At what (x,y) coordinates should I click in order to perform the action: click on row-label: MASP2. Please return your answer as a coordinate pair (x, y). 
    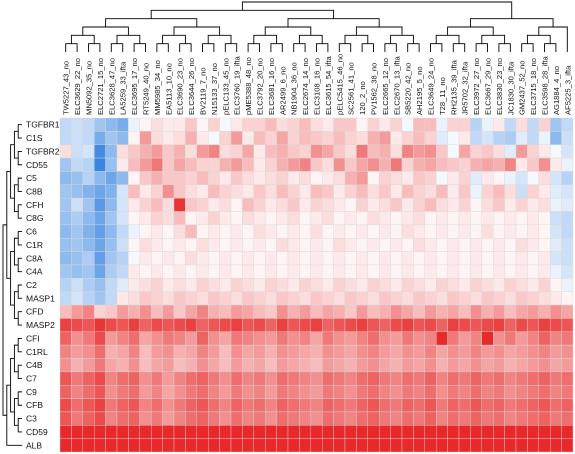
    Looking at the image, I should click on (40, 325).